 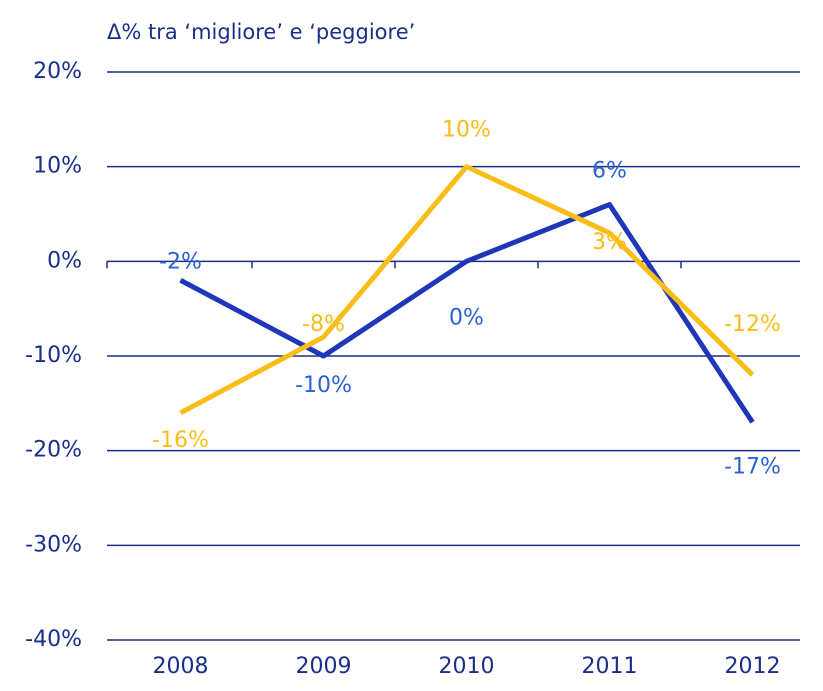 What do you see at coordinates (57, 166) in the screenshot?
I see `y-tick-label: 10%` at bounding box center [57, 166].